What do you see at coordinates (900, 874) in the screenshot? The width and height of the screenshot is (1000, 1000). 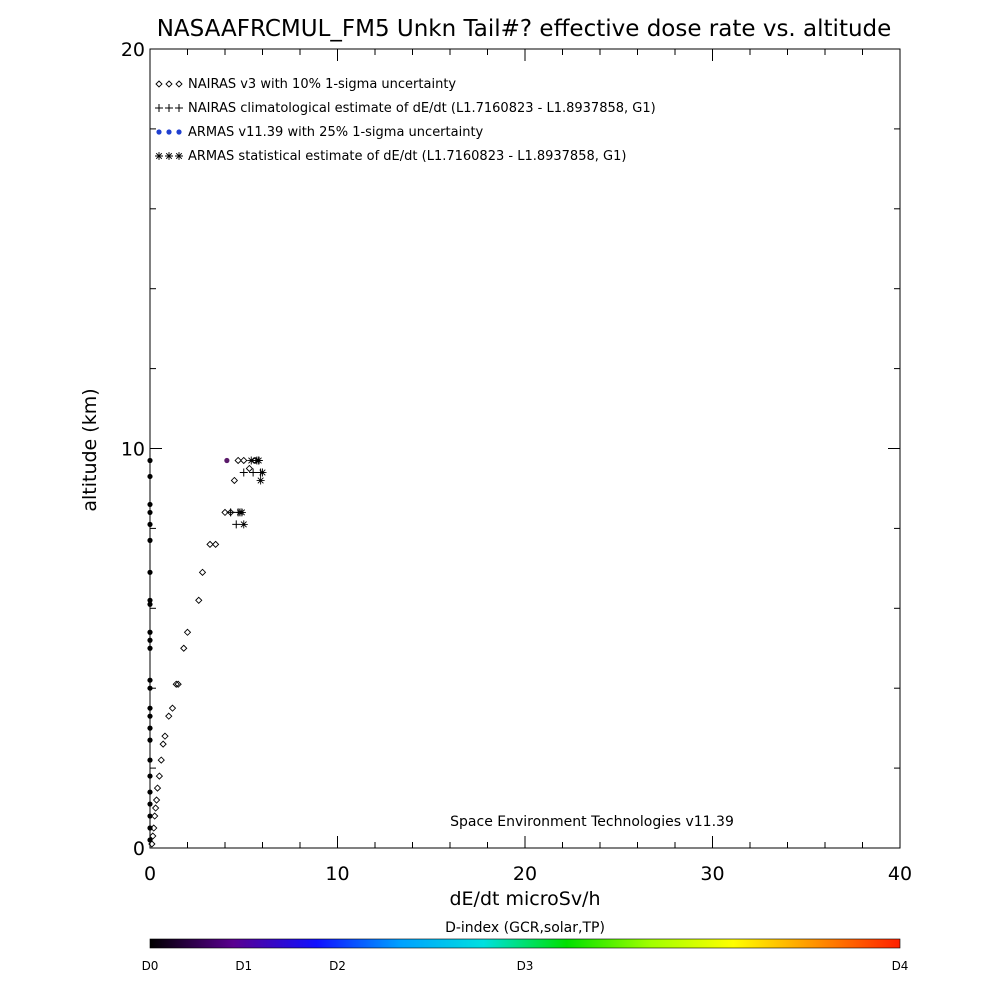 I see `x-tick-label: 40` at bounding box center [900, 874].